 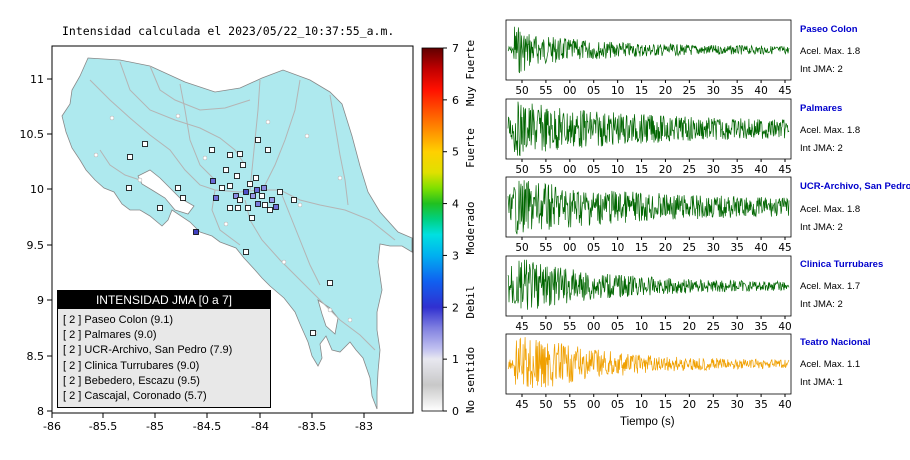 What do you see at coordinates (455, 359) in the screenshot?
I see `colorbar-tick-label: 1` at bounding box center [455, 359].